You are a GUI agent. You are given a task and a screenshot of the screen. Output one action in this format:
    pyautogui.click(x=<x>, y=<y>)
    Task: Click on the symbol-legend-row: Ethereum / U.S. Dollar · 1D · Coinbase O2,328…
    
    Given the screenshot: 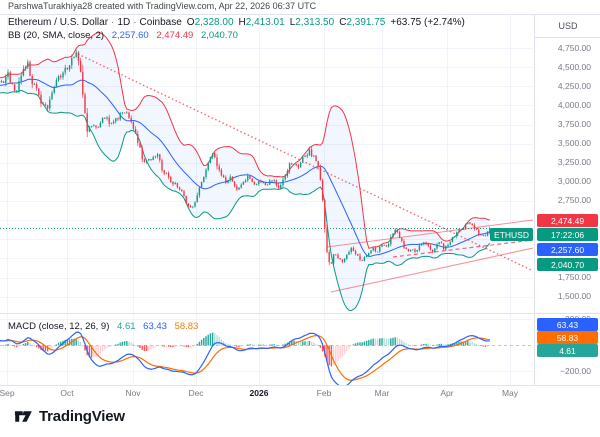 What is the action you would take?
    pyautogui.click(x=236, y=22)
    